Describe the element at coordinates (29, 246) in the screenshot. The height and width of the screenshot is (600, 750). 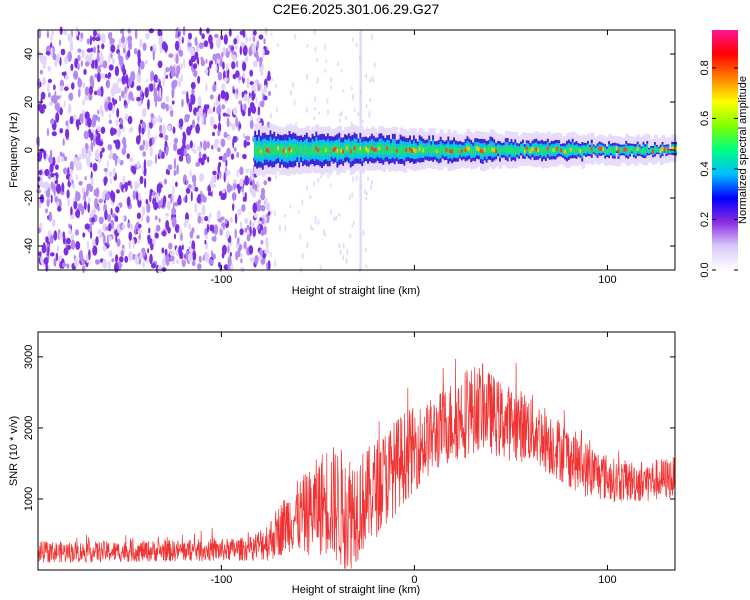
I see `spectrogram-ytick-label: -40` at that location.